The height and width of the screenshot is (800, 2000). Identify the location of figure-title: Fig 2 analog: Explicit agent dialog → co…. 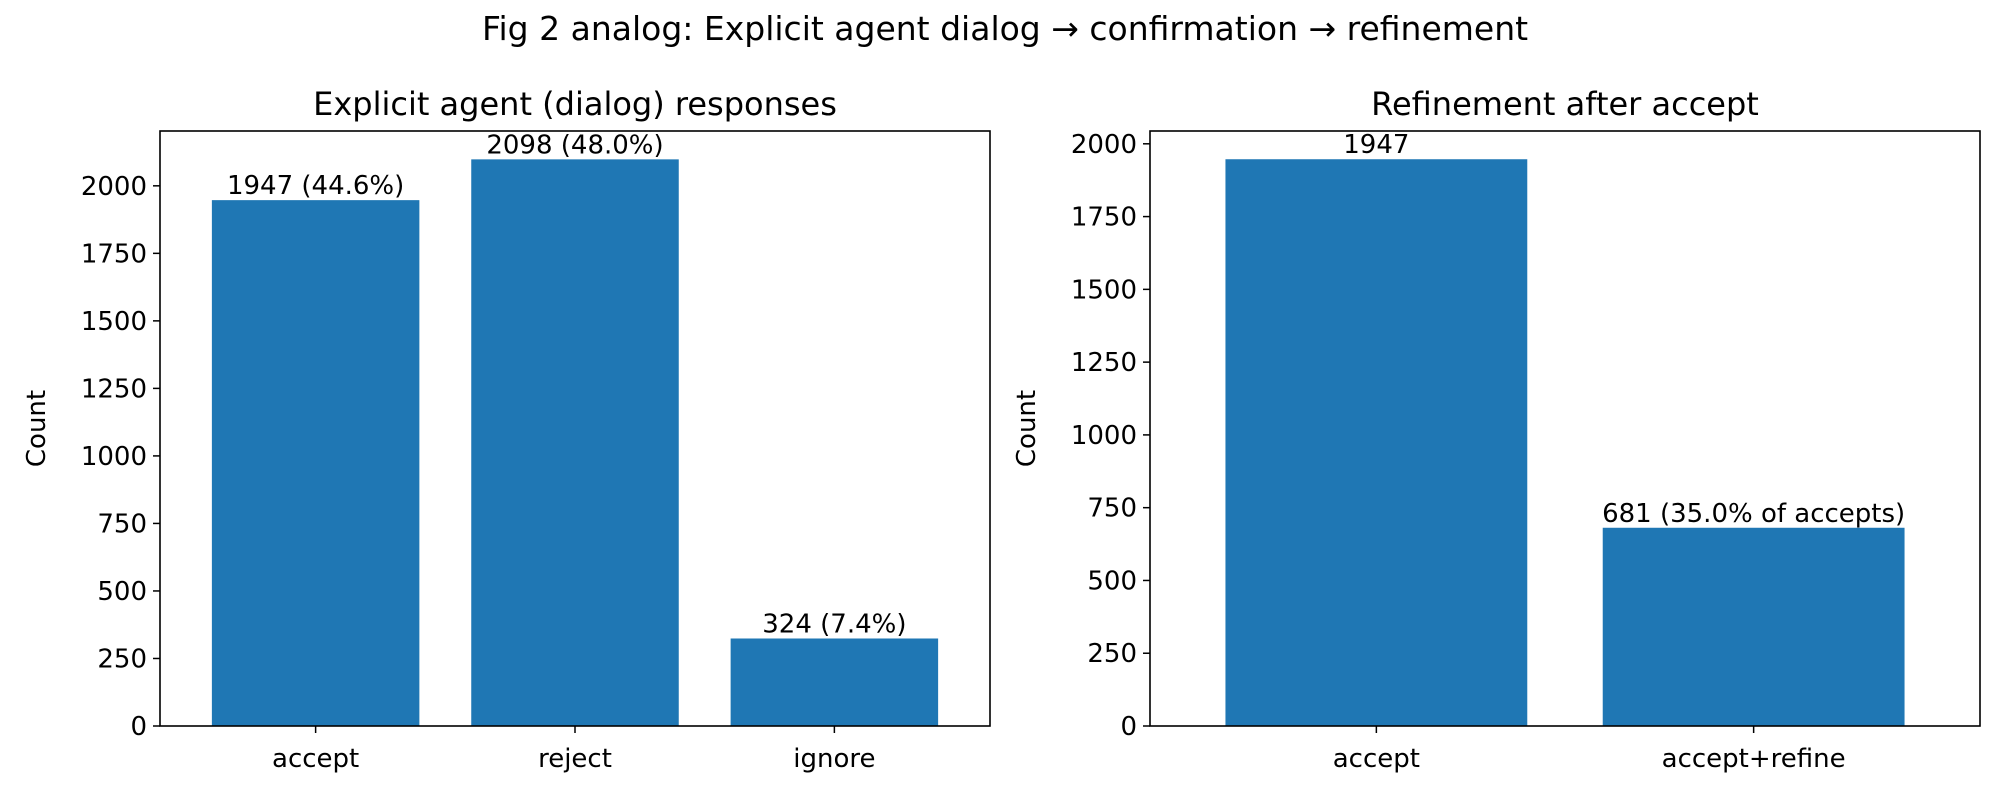
(1005, 28).